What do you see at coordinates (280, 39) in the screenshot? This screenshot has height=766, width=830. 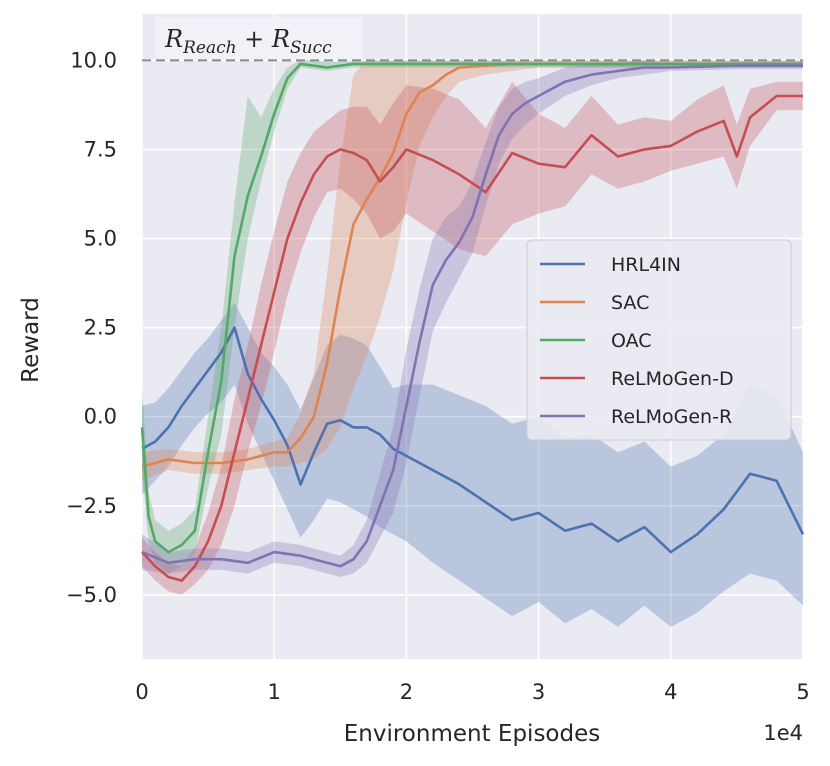 I see `annotation-r2: R` at bounding box center [280, 39].